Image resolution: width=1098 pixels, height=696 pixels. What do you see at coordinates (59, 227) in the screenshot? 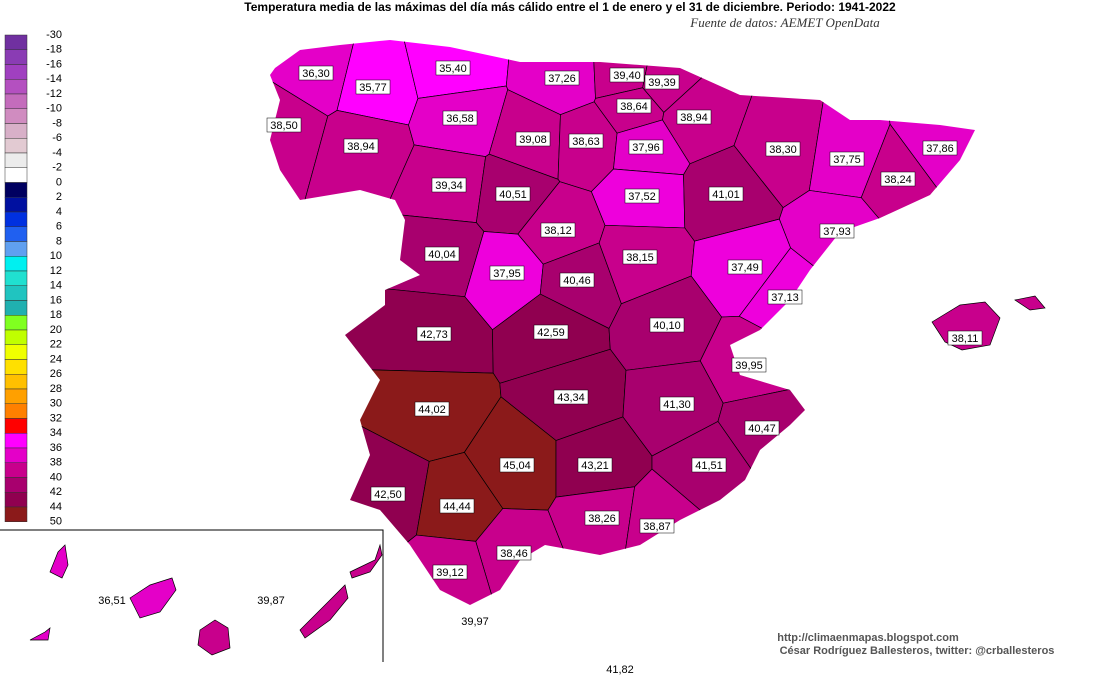
I see `legend-label: 6` at bounding box center [59, 227].